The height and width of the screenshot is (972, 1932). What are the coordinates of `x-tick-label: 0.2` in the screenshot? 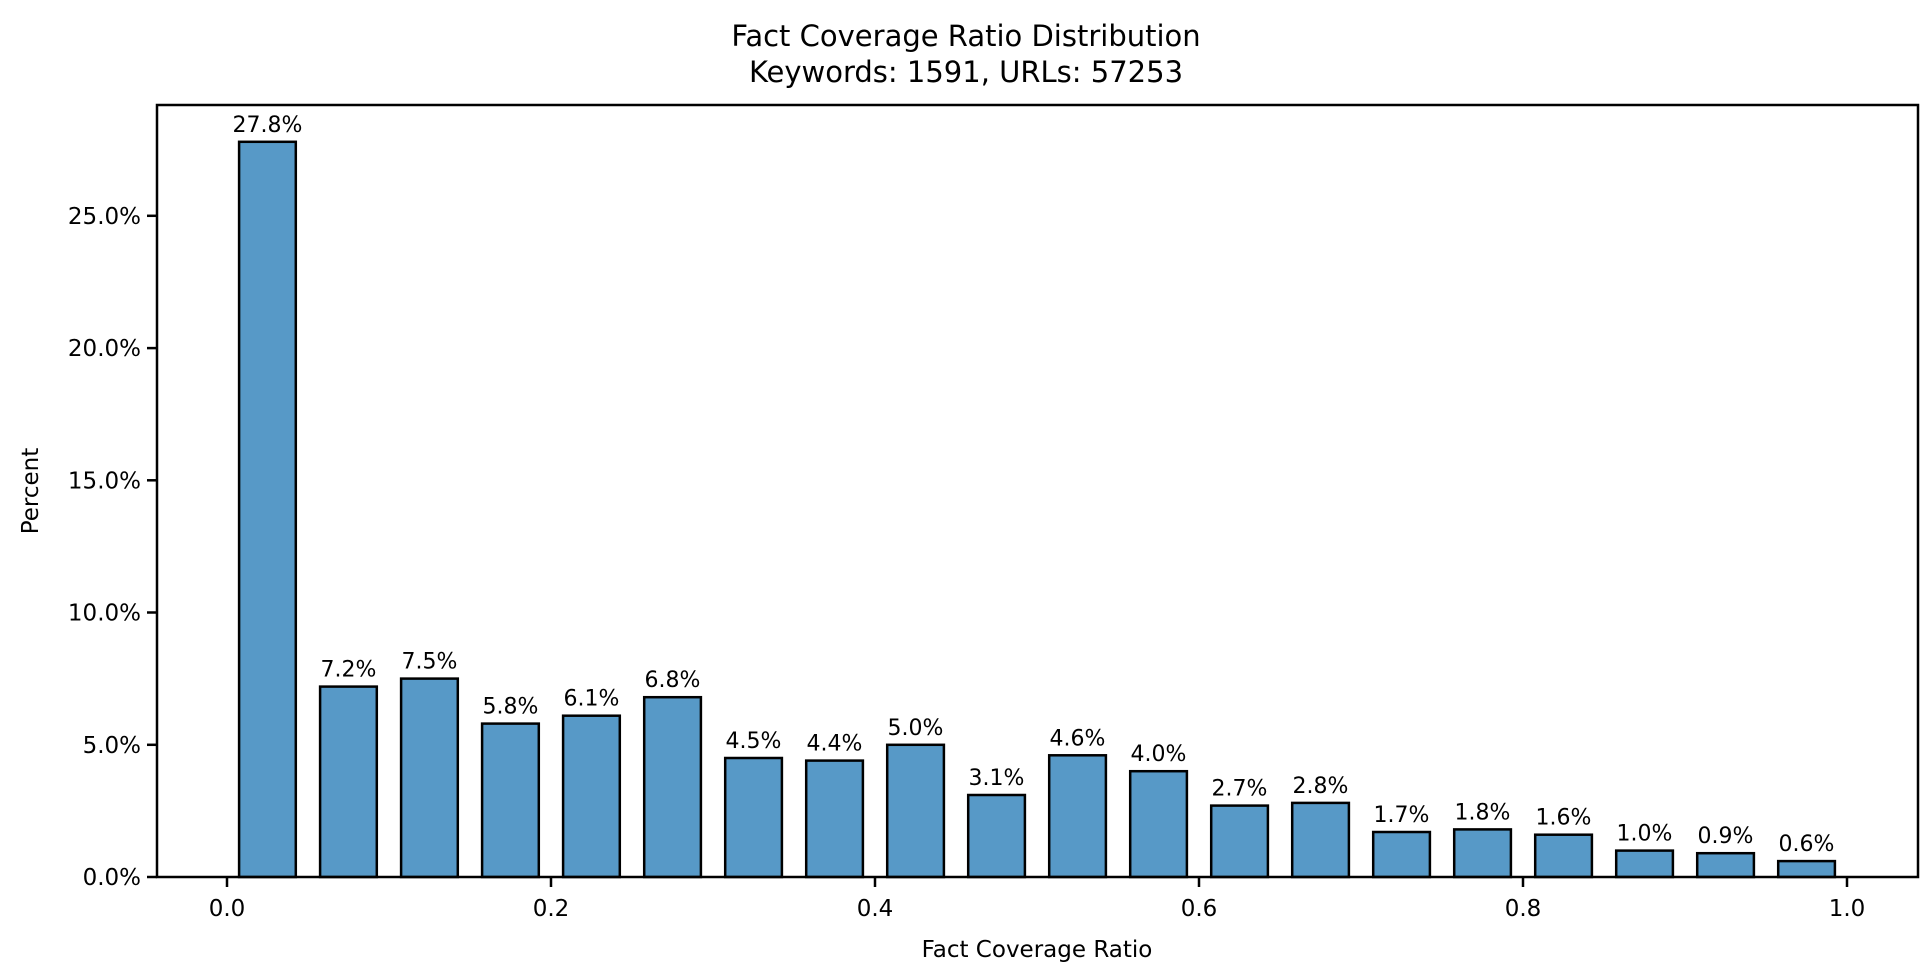 It's located at (551, 909).